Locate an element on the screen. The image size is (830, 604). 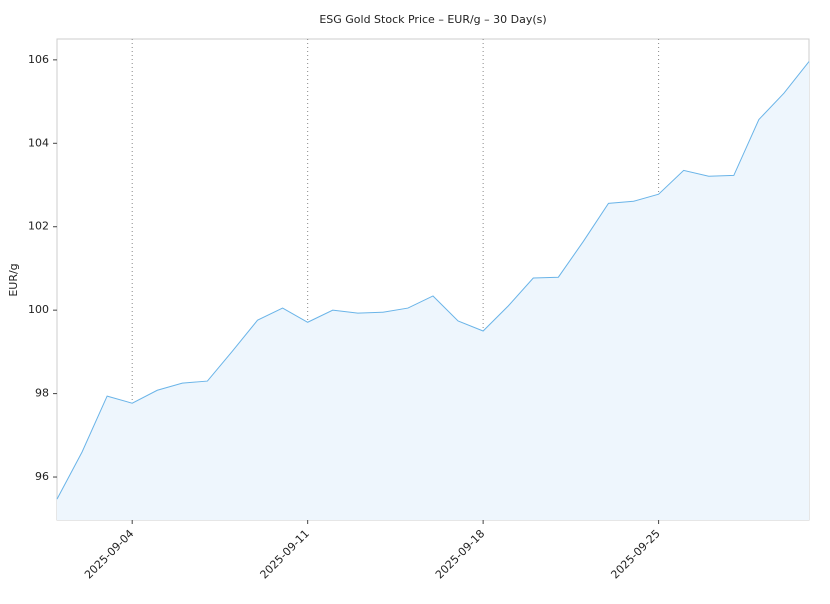
chart-title: ESG Gold Stock Price – EUR/g – 30 Day(s) is located at coordinates (432, 19).